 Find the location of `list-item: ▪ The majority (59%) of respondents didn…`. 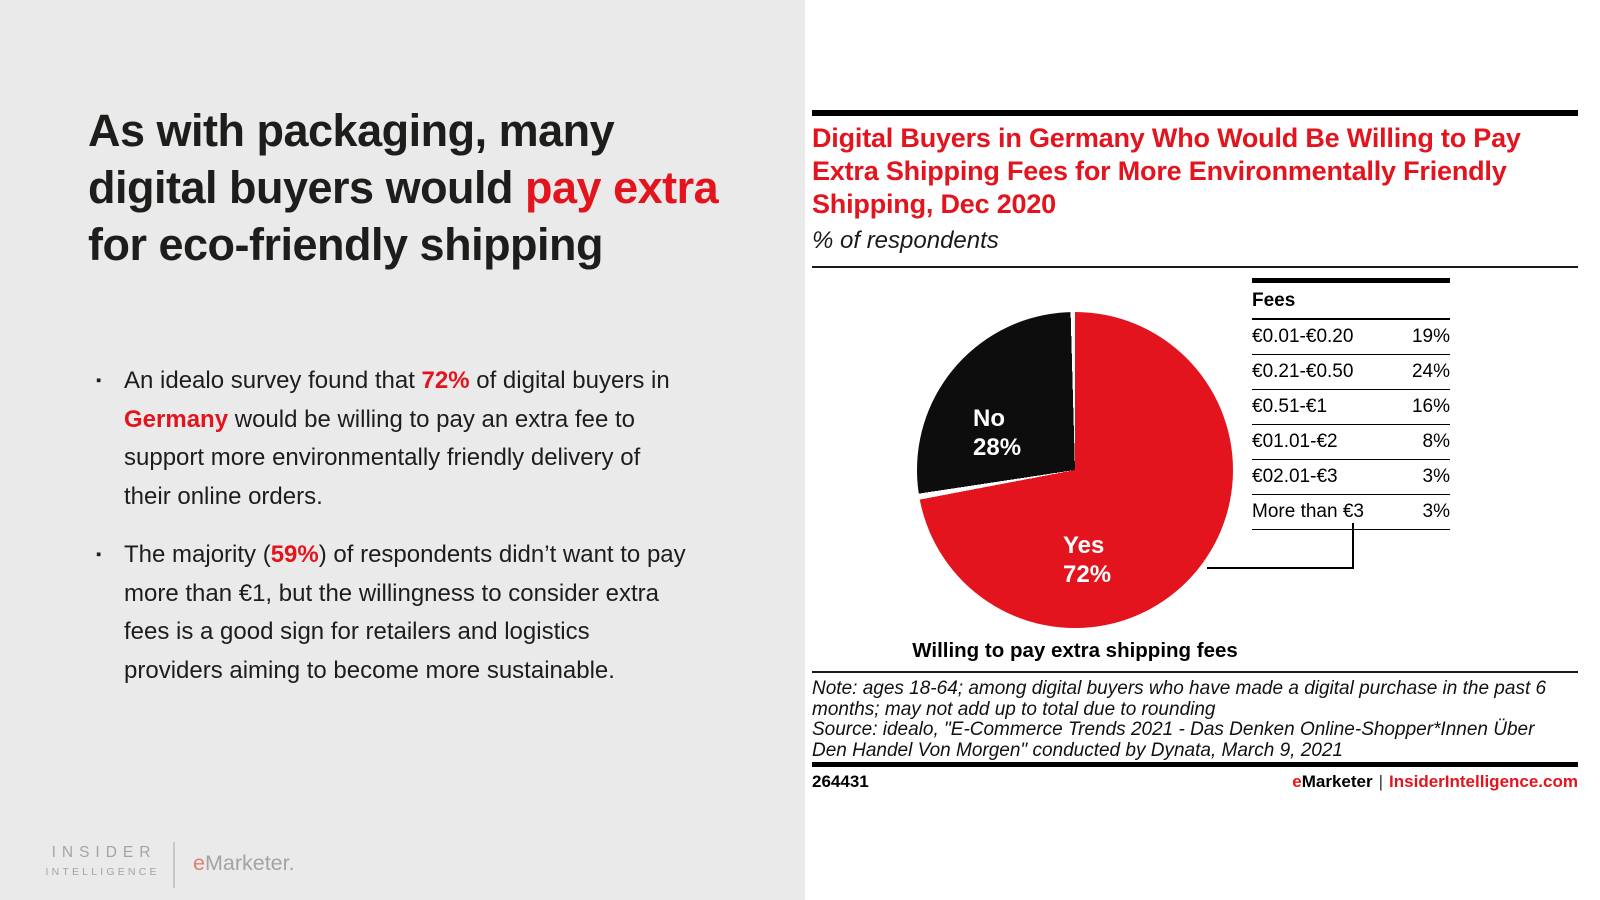

list-item: ▪ The majority (59%) of respondents didn… is located at coordinates (401, 613).